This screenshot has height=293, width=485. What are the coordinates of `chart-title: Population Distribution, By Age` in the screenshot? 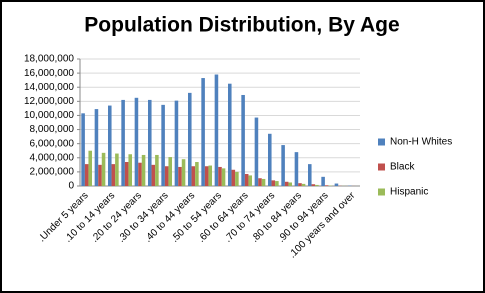 It's located at (241, 25).